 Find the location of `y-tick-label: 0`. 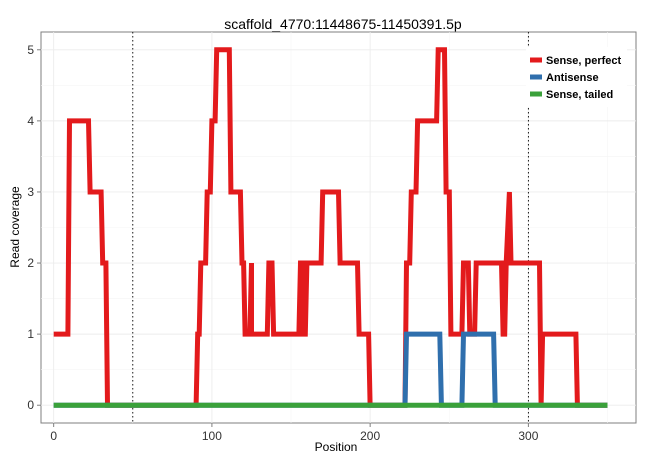

y-tick-label: 0 is located at coordinates (30, 405).